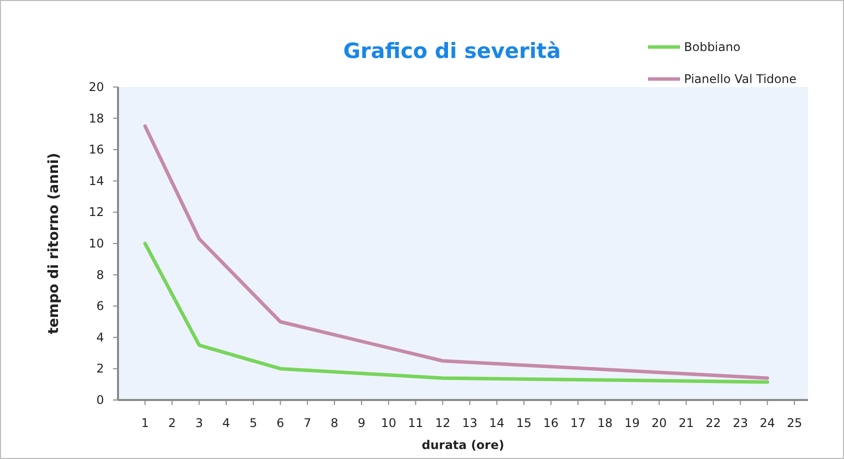 Image resolution: width=844 pixels, height=459 pixels. What do you see at coordinates (308, 423) in the screenshot?
I see `x-tick-label: 7` at bounding box center [308, 423].